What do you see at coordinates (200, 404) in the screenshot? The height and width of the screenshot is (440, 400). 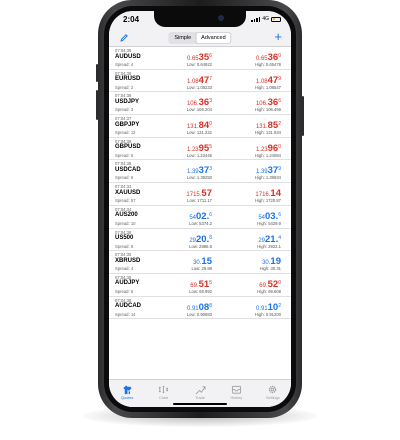 I see `home-indicator` at bounding box center [200, 404].